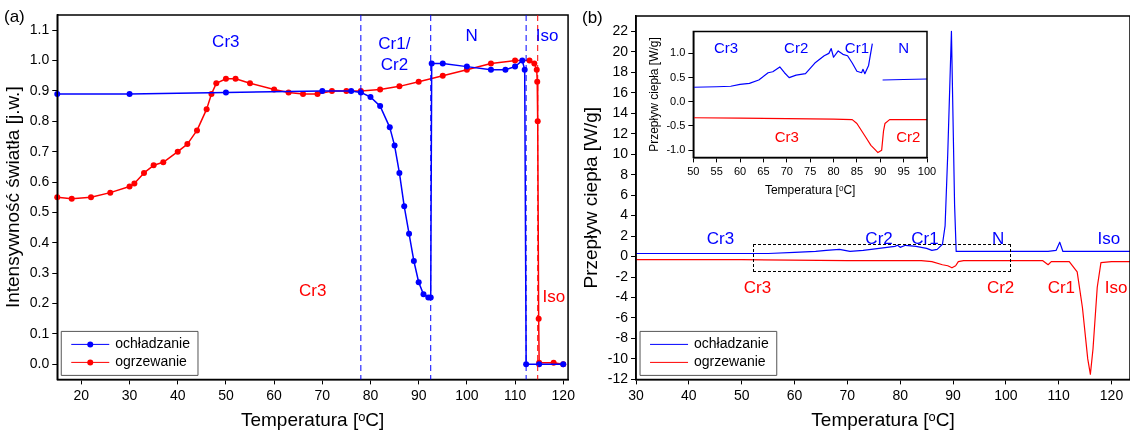 This screenshot has width=1130, height=434. I want to click on y-tick-label: 0.9, so click(39, 89).